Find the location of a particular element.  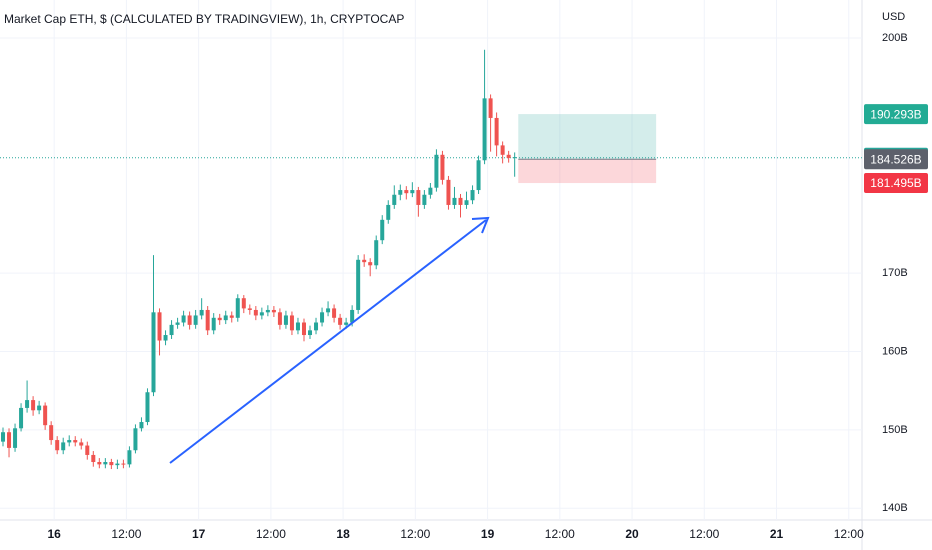

stop-zone is located at coordinates (587, 171).